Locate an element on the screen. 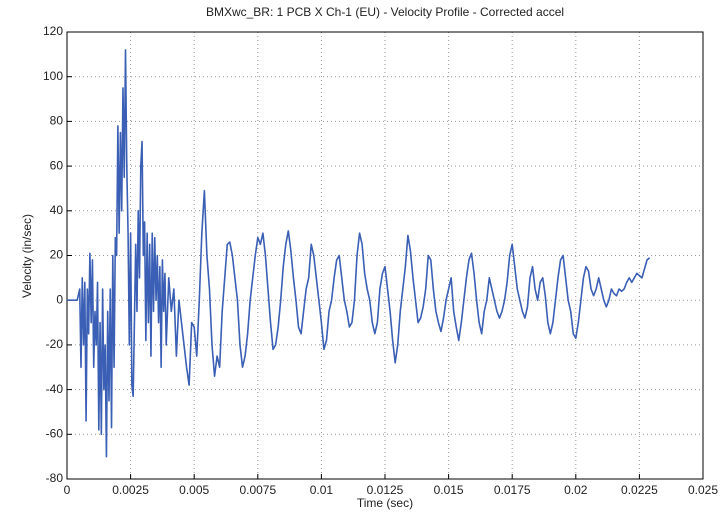 Image resolution: width=726 pixels, height=512 pixels. y-tick-label: -20 is located at coordinates (55, 344).